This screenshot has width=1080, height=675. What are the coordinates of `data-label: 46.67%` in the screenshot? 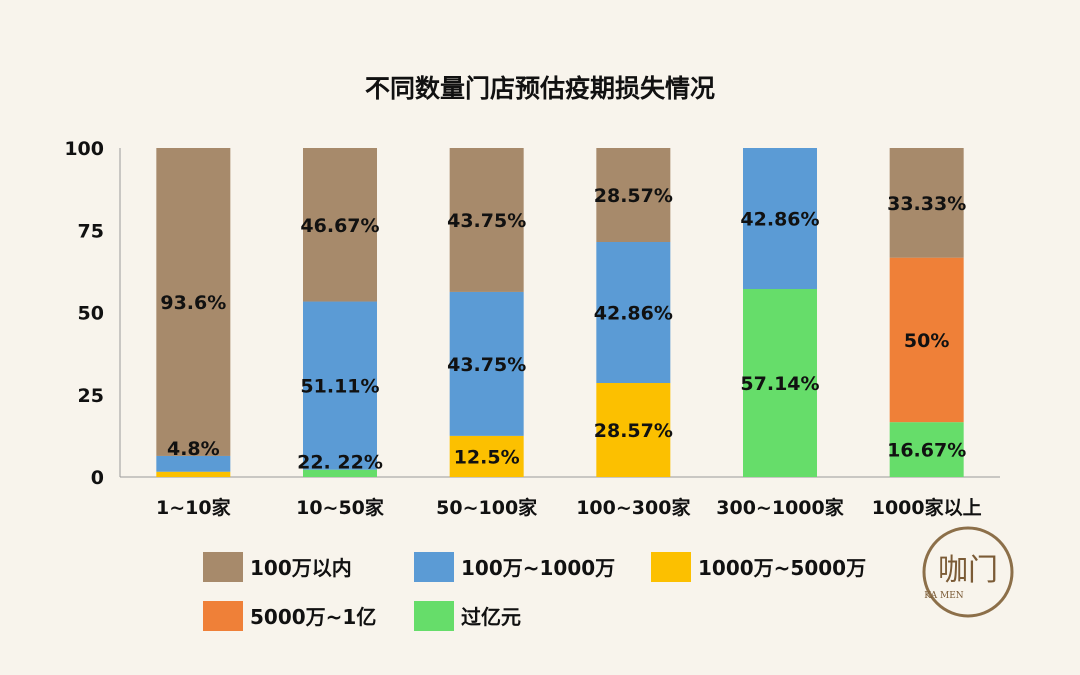 It's located at (339, 226).